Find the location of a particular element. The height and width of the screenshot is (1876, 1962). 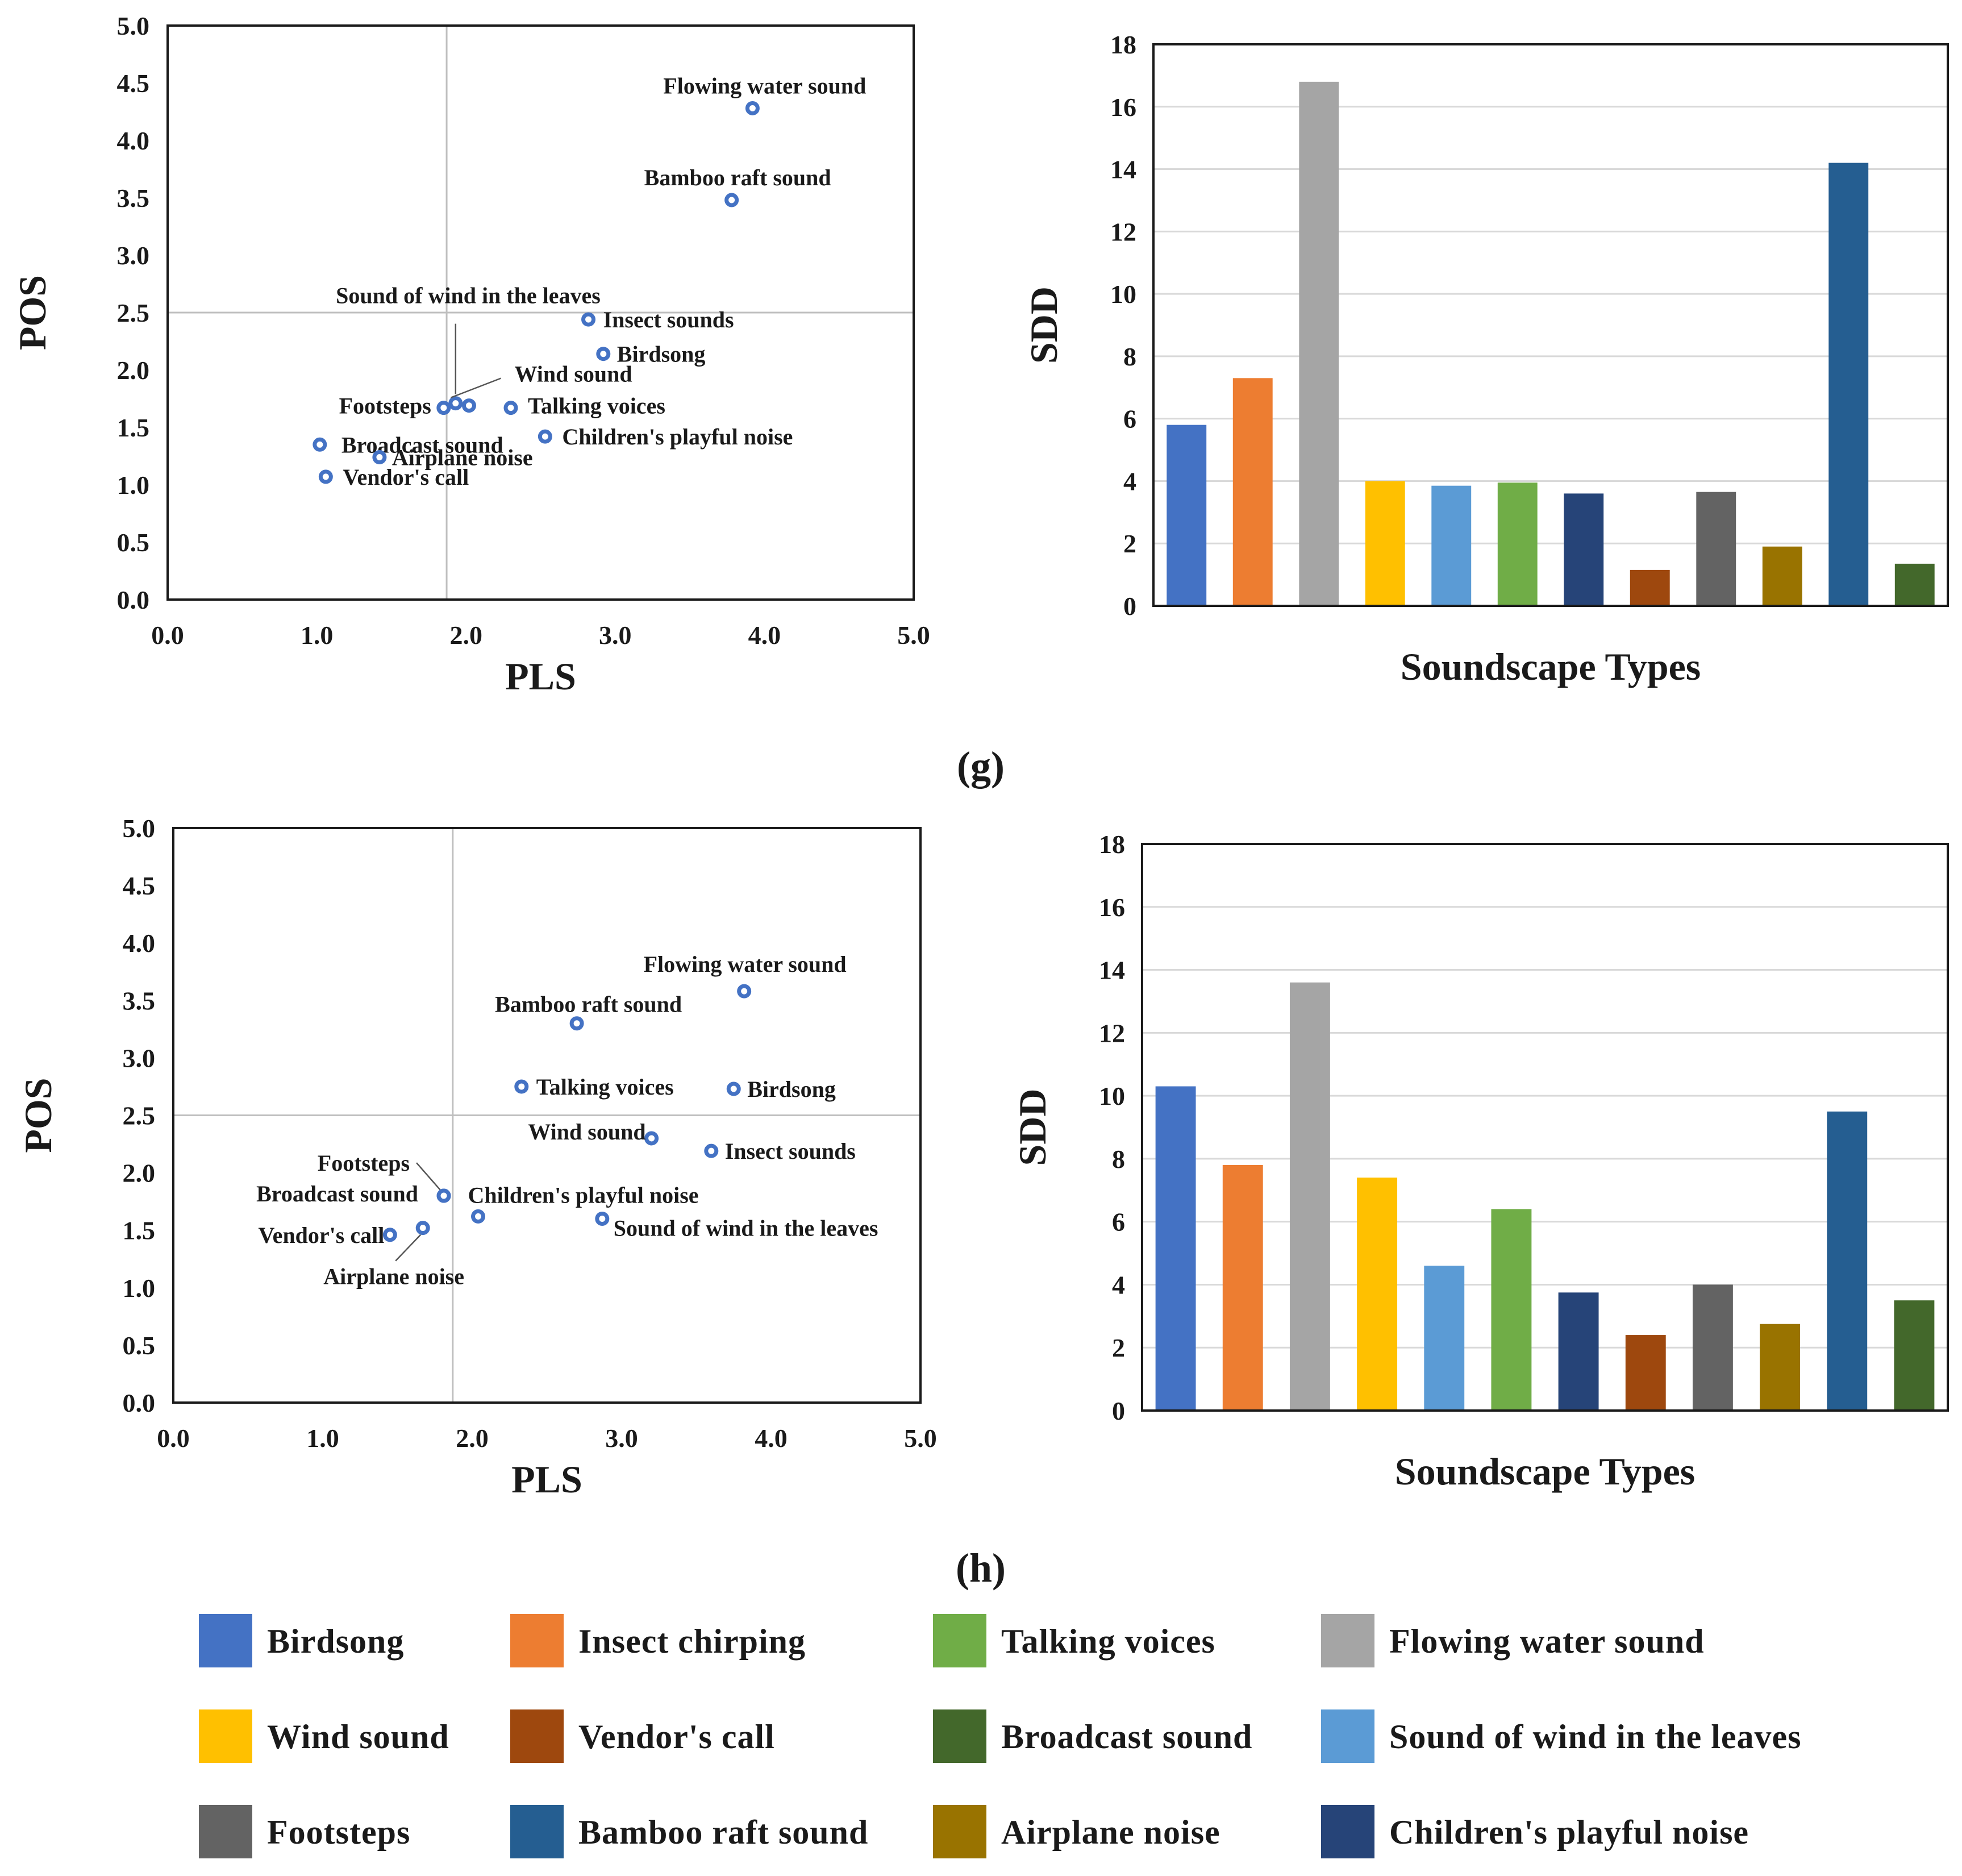

point-label: Sound of wind in the leaves is located at coordinates (468, 296).